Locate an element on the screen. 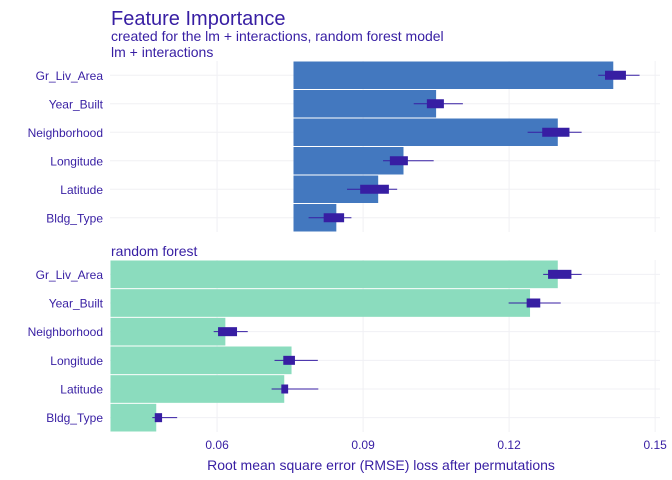  chart-title: Feature Importance is located at coordinates (198, 19).